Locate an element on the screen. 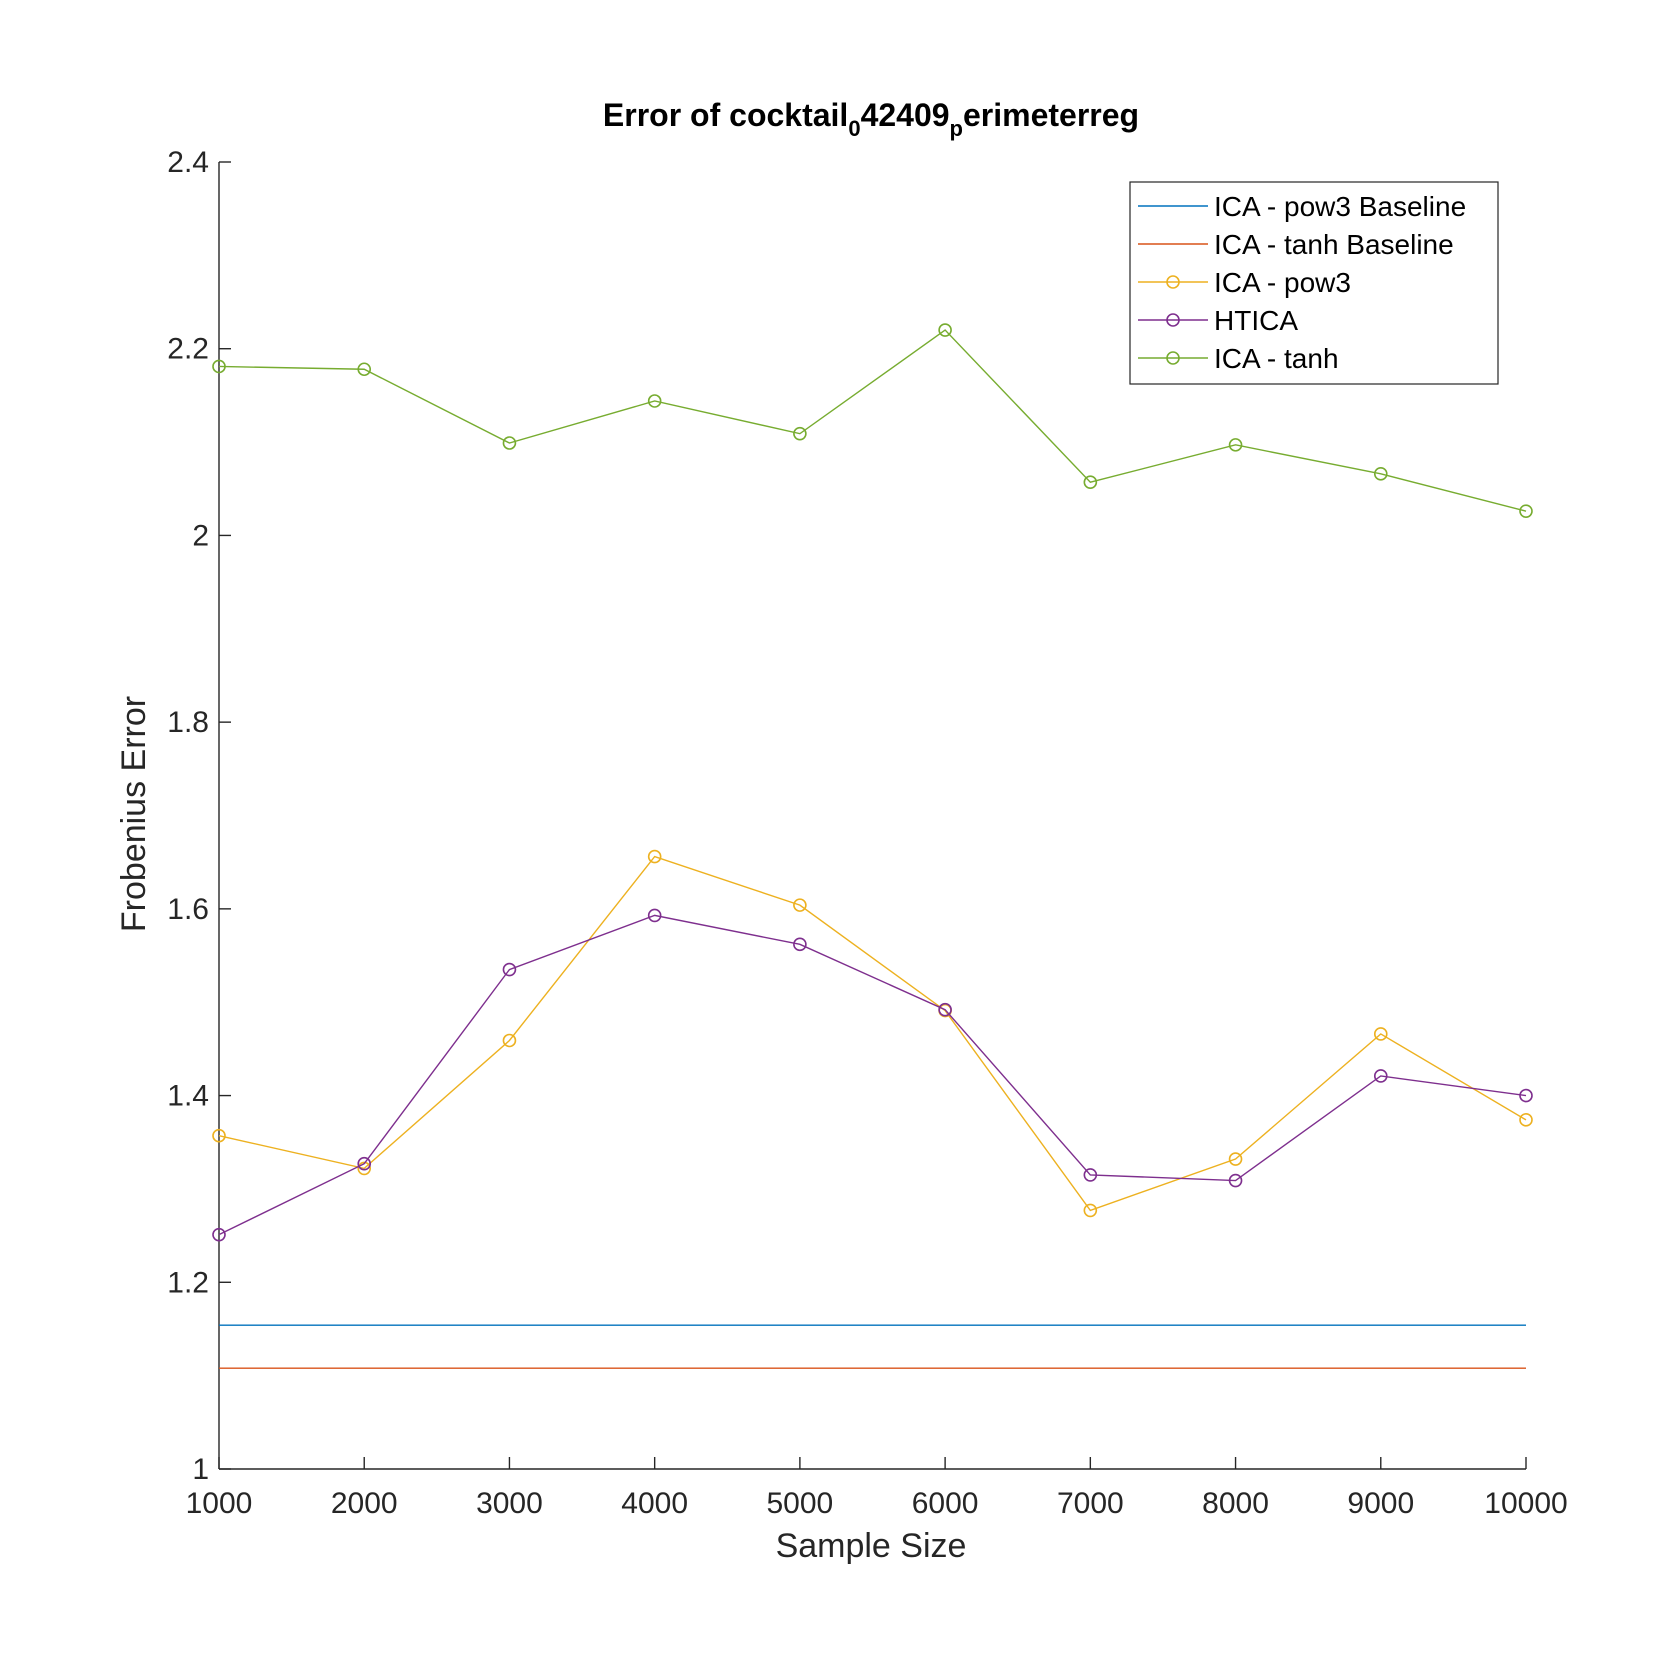 This screenshot has width=1667, height=1667. legend-item: ICA - pow3 is located at coordinates (1244, 282).